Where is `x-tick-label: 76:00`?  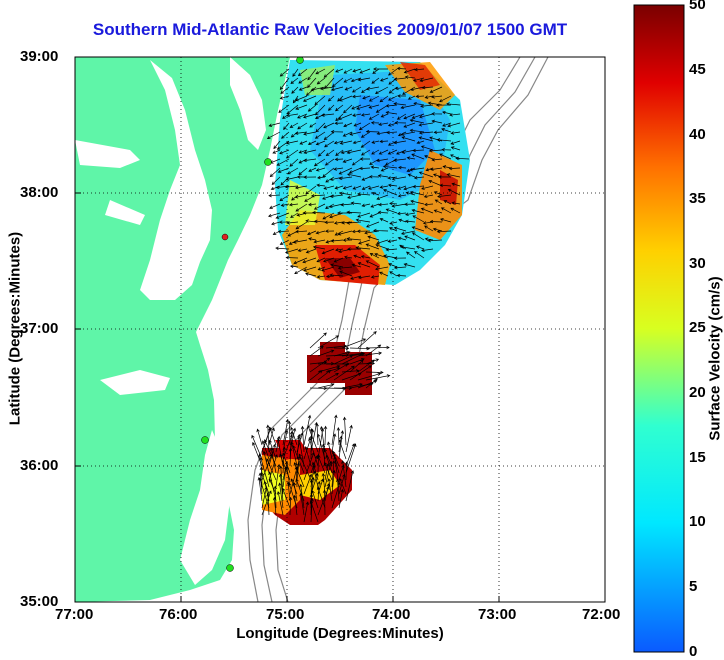 x-tick-label: 76:00 is located at coordinates (178, 614).